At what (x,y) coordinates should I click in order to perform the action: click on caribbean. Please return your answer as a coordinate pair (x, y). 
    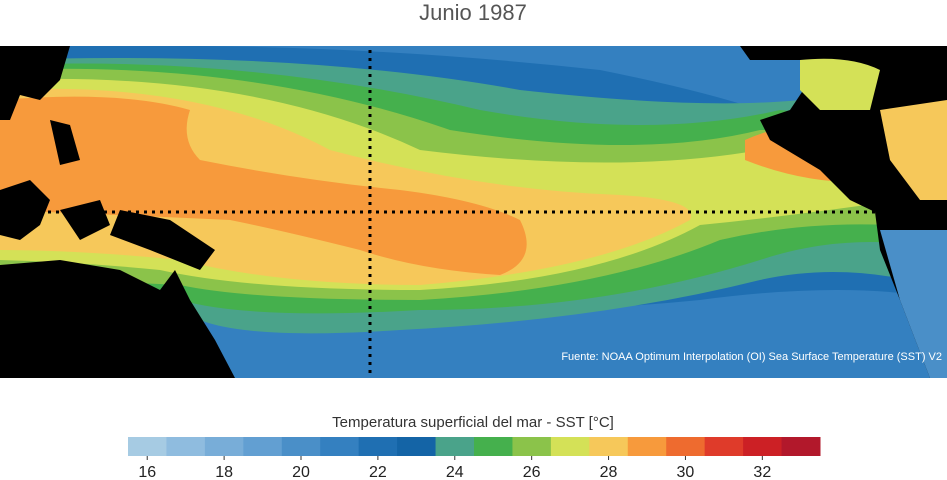
    Looking at the image, I should click on (913, 150).